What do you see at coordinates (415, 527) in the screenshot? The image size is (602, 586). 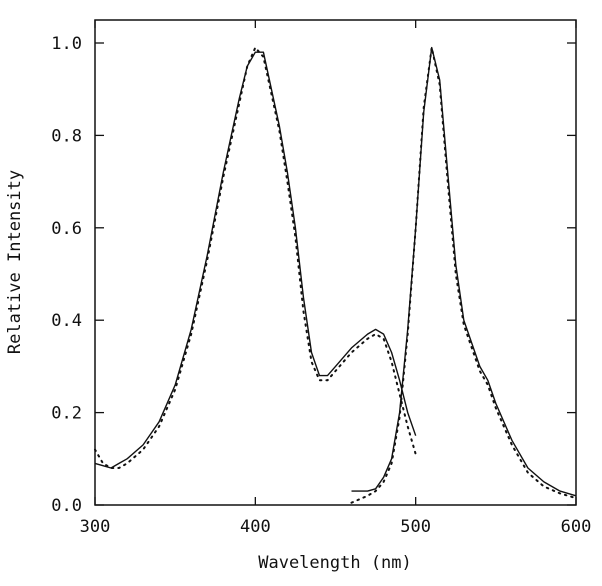 I see `x-tick-label: 500` at bounding box center [415, 527].